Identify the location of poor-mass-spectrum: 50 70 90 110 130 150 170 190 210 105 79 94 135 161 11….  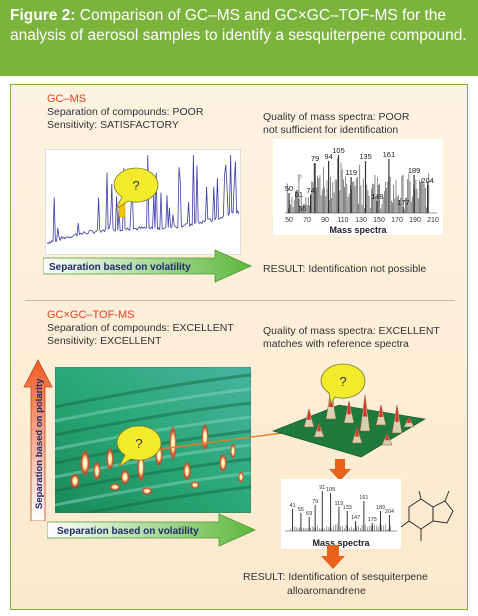
(358, 187).